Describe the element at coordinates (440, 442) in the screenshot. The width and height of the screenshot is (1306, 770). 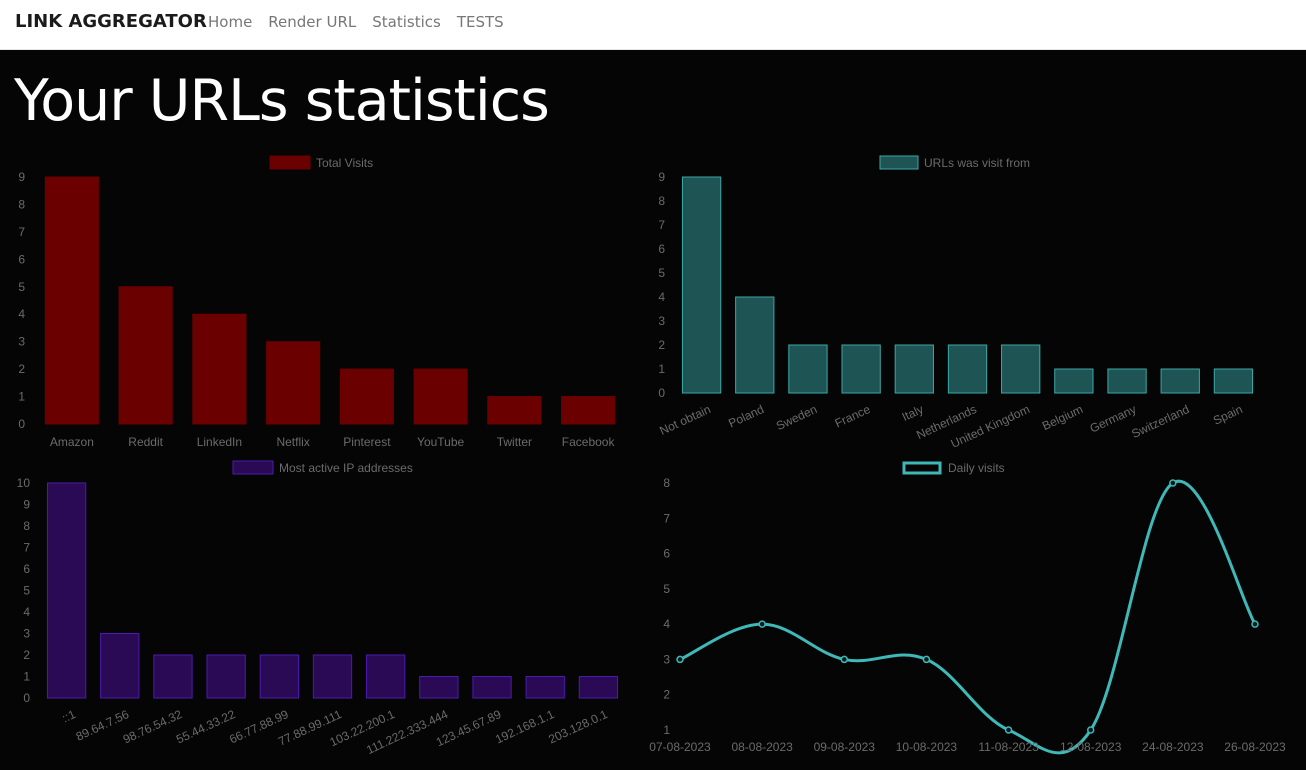
I see `x-tick-label: YouTube` at that location.